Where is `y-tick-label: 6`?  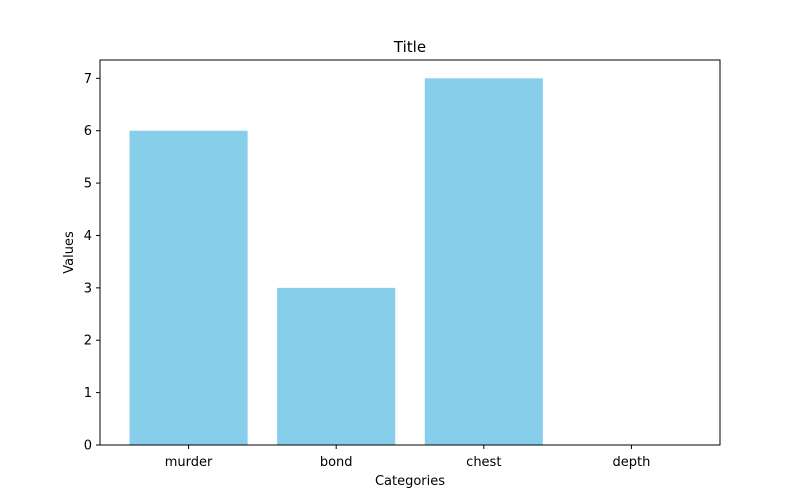 y-tick-label: 6 is located at coordinates (88, 131).